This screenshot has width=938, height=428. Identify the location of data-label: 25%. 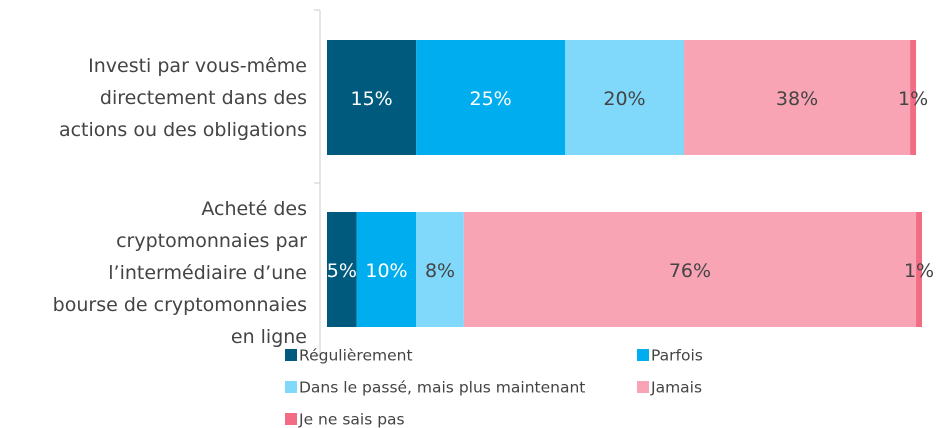
(491, 99).